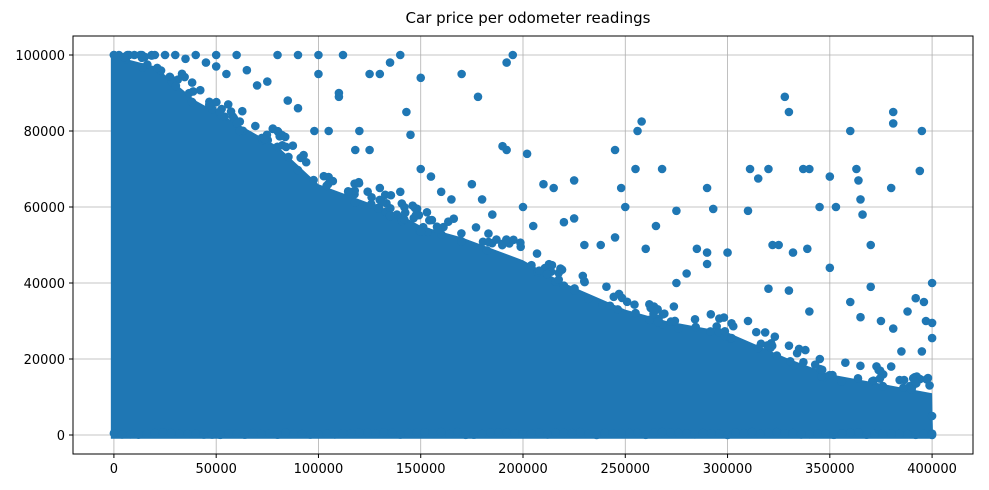 The image size is (989, 490). Describe the element at coordinates (44, 360) in the screenshot. I see `y-tick-label: 20000` at that location.